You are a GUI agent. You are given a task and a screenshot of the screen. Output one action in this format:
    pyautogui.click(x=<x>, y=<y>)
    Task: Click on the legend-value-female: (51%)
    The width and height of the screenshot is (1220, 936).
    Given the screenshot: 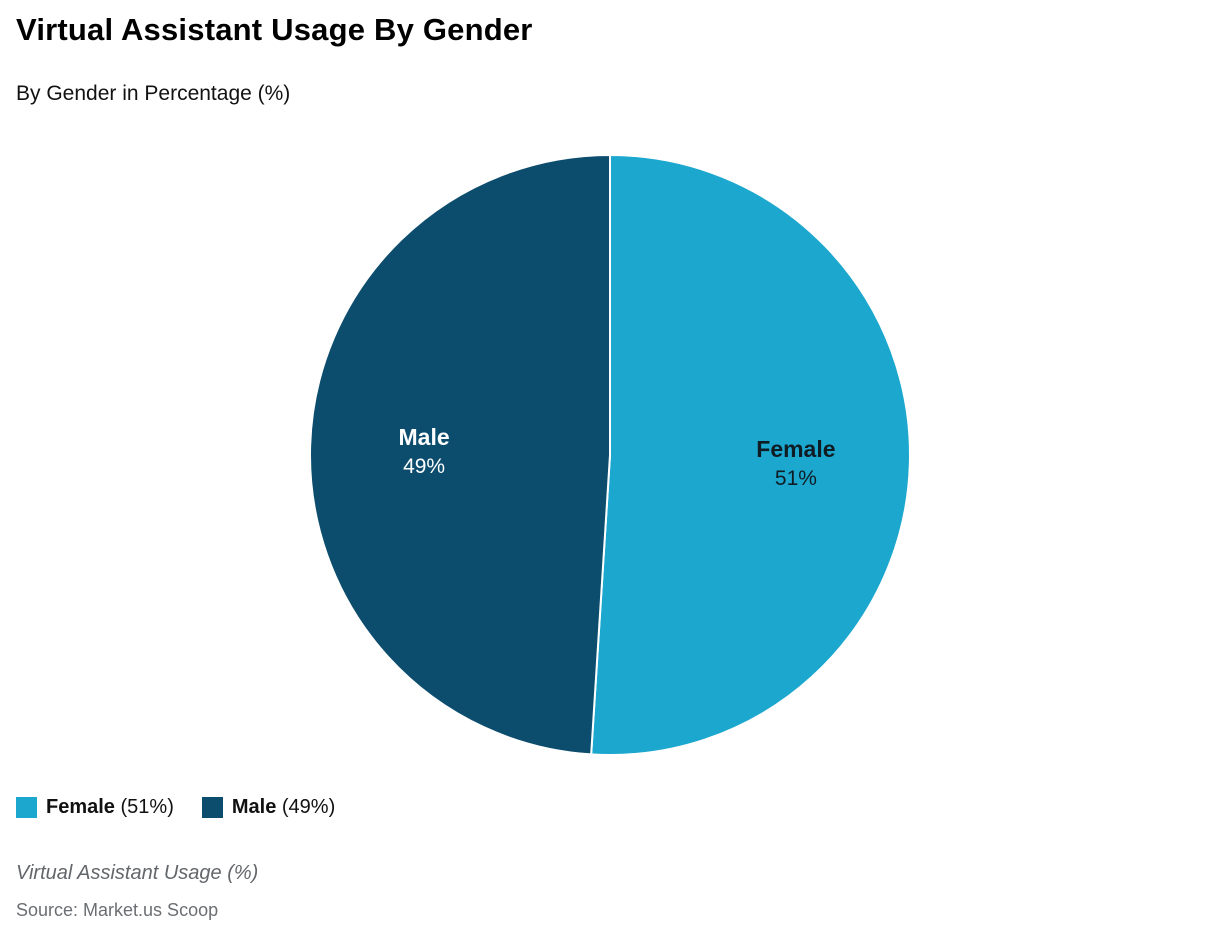 What is the action you would take?
    pyautogui.click(x=147, y=807)
    